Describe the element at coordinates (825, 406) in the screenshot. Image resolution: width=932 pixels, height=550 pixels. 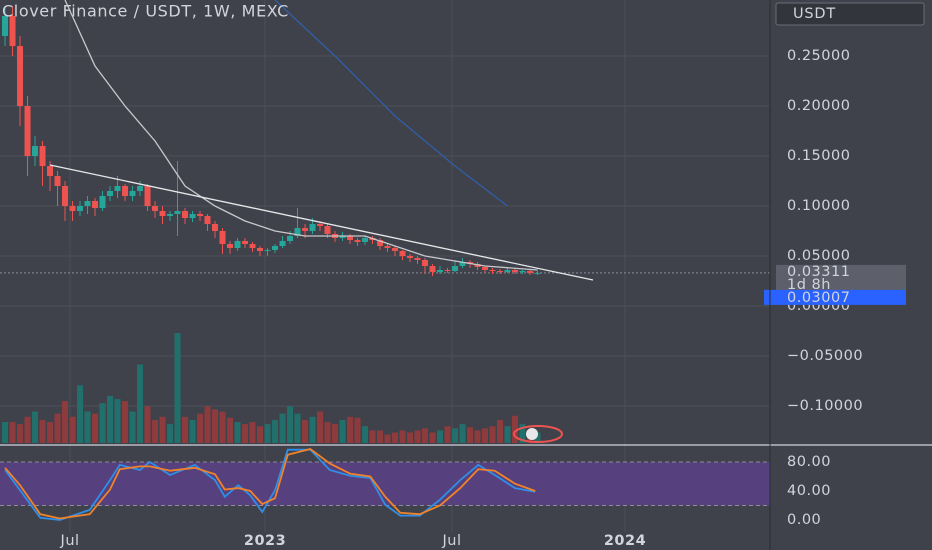
I see `y-tick-label: −0.10000` at that location.